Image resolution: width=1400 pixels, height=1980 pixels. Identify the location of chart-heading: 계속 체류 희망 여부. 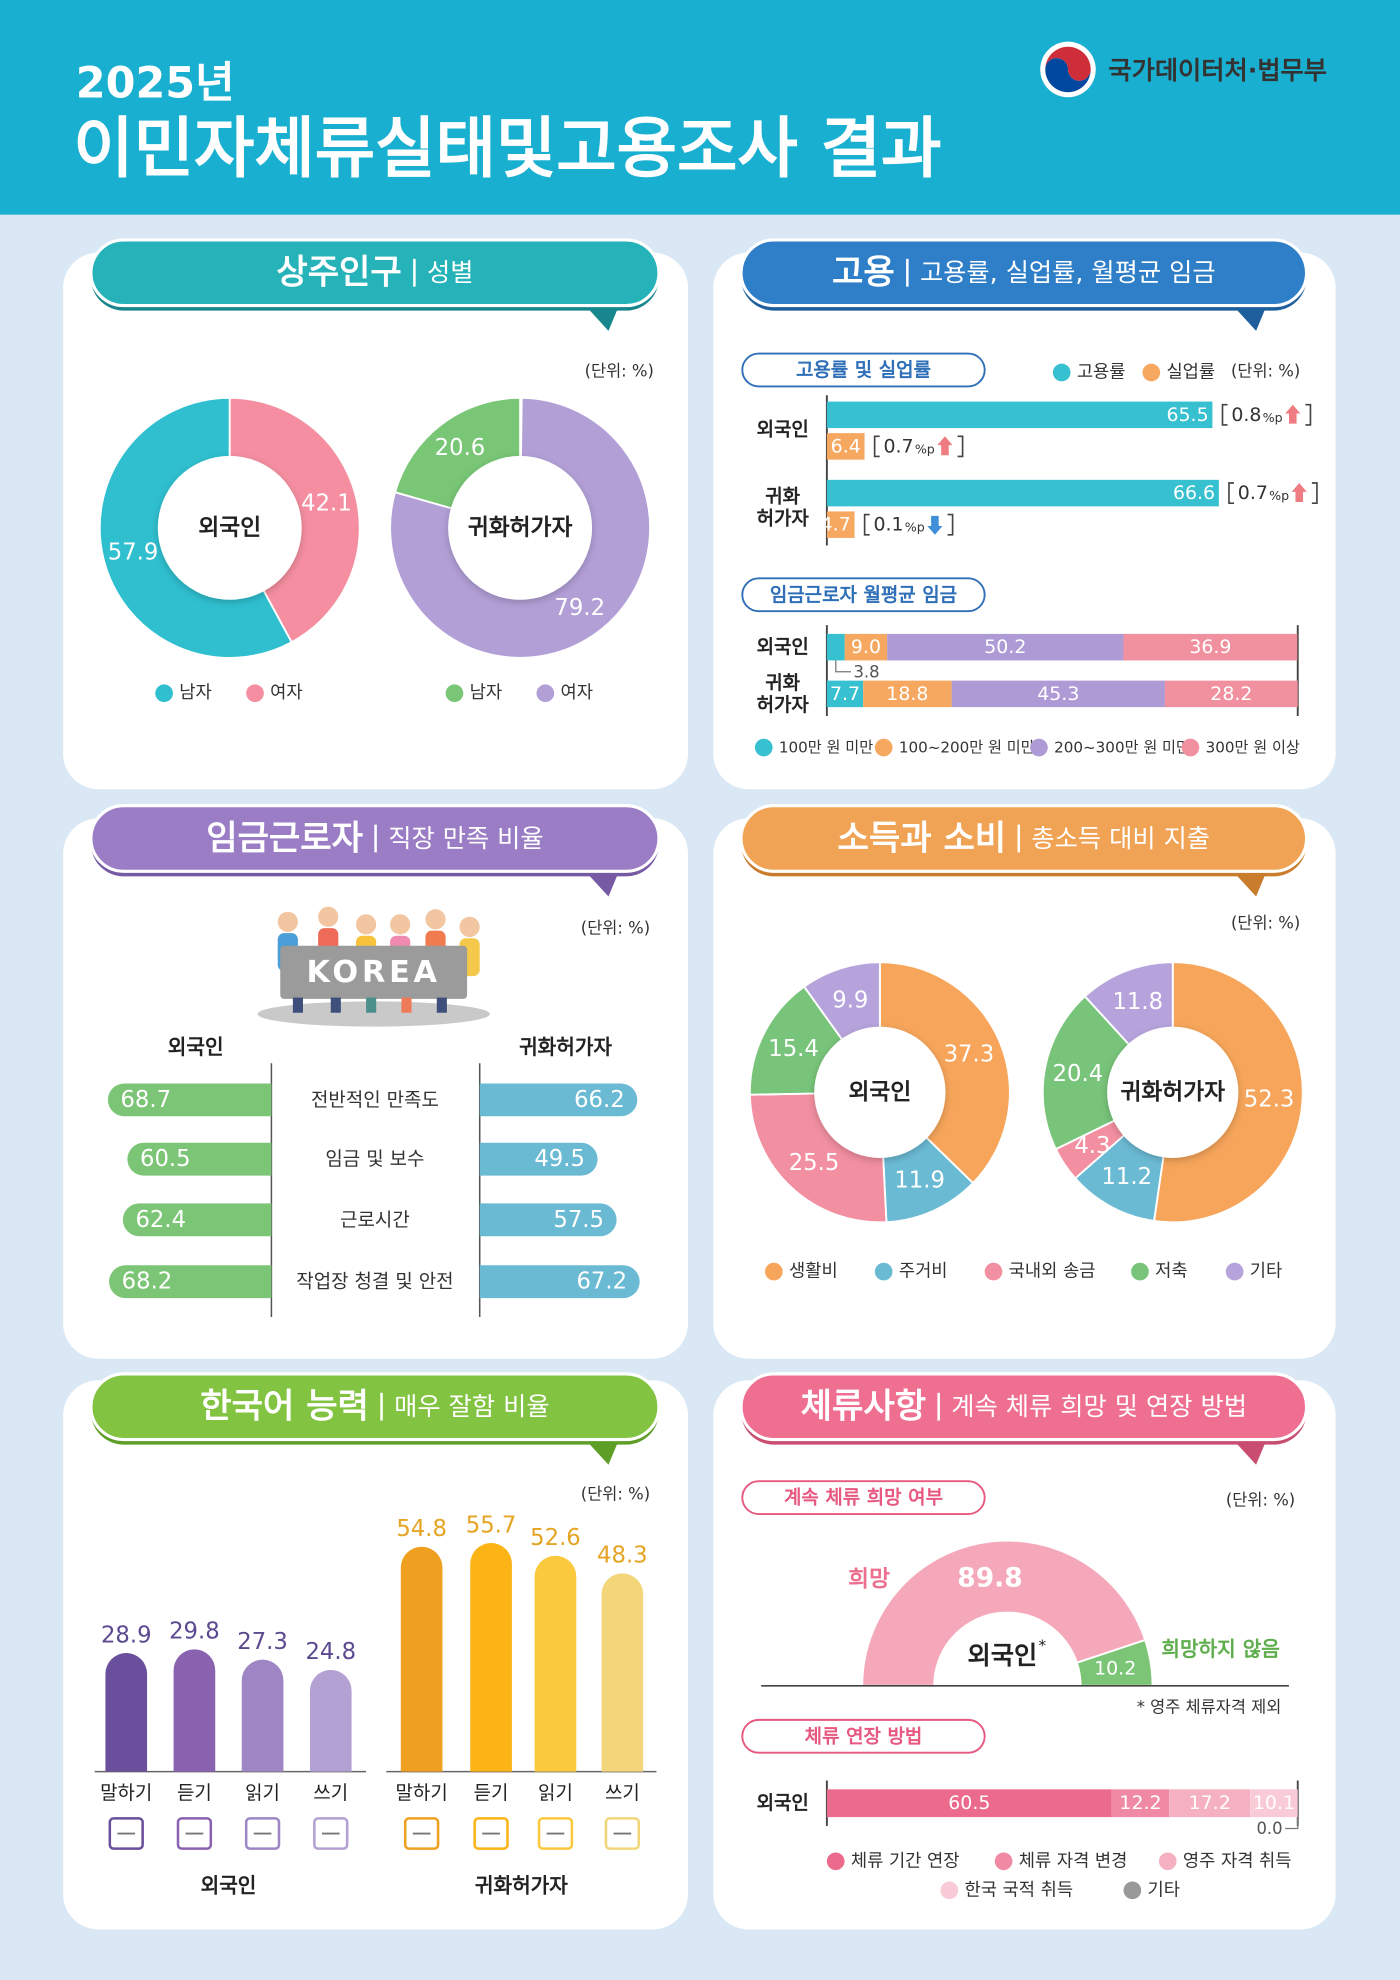
(863, 1498).